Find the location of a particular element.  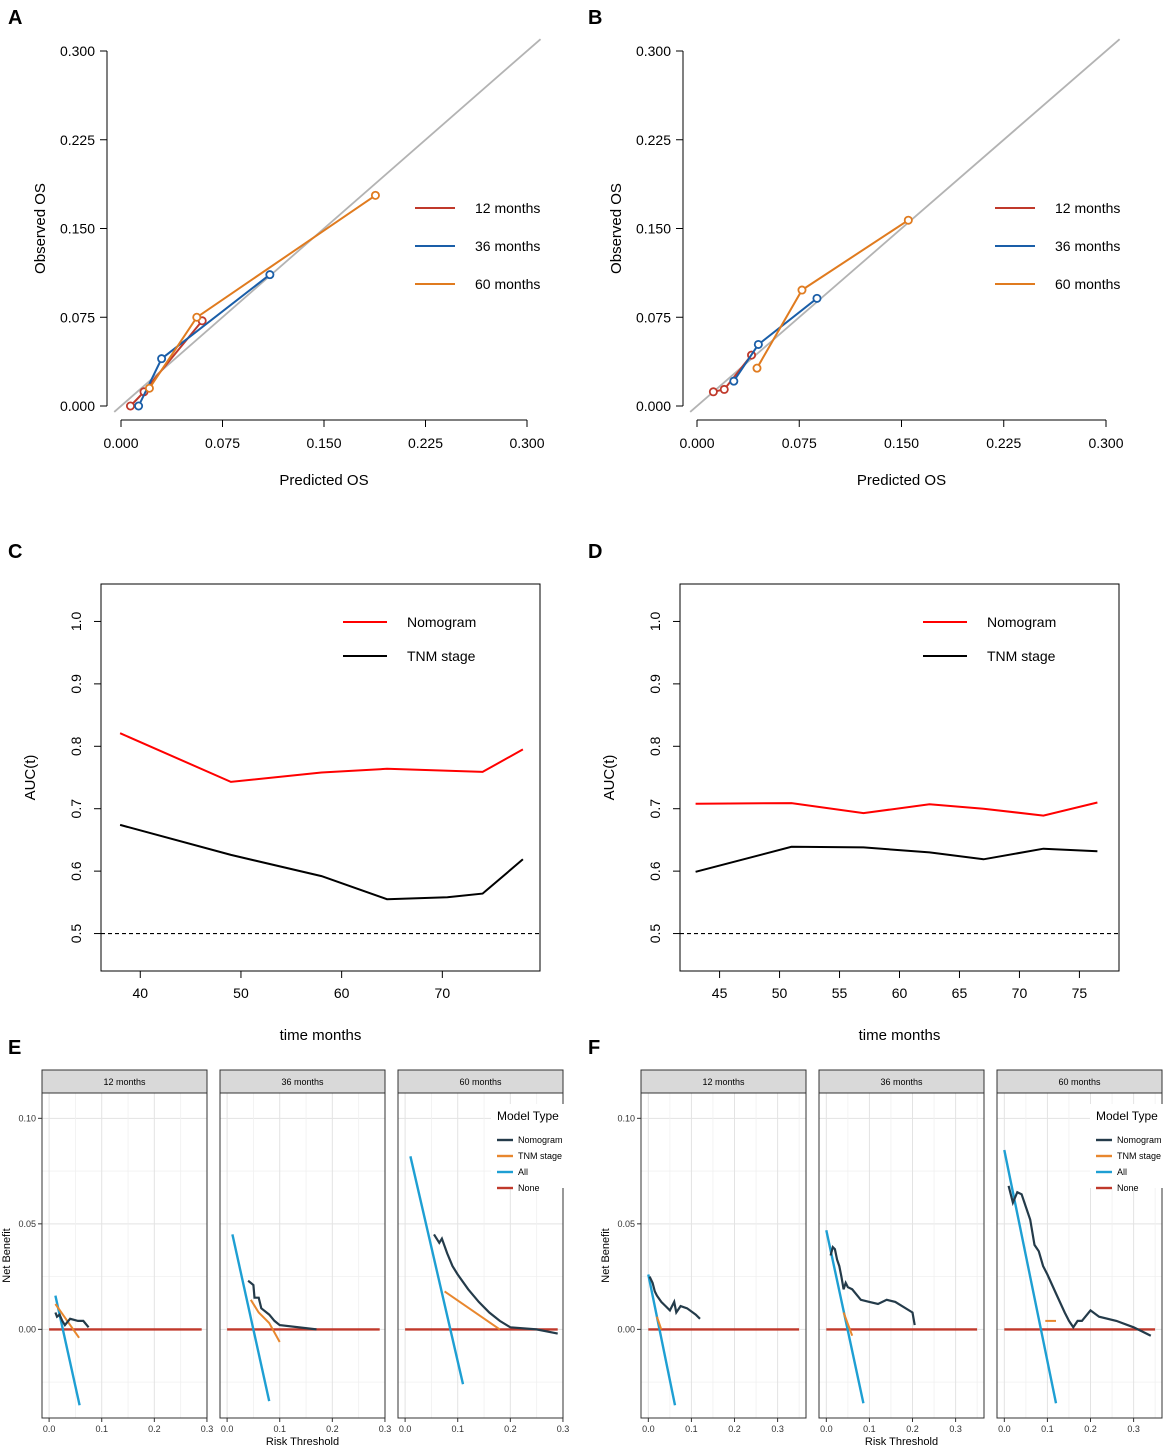

legend-label-tnm_auc: TNM stage is located at coordinates (441, 656).